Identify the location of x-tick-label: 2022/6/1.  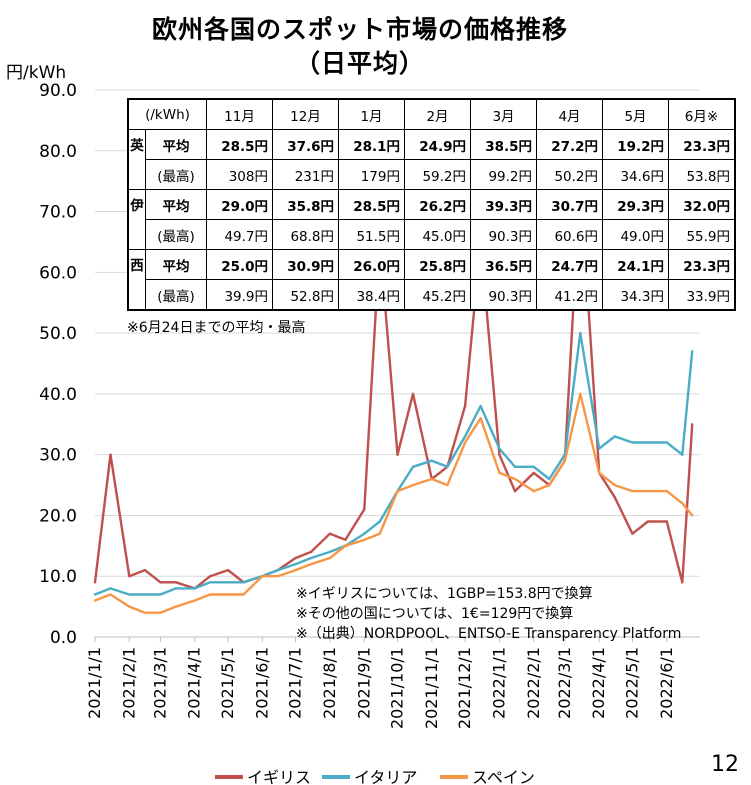
(666, 683).